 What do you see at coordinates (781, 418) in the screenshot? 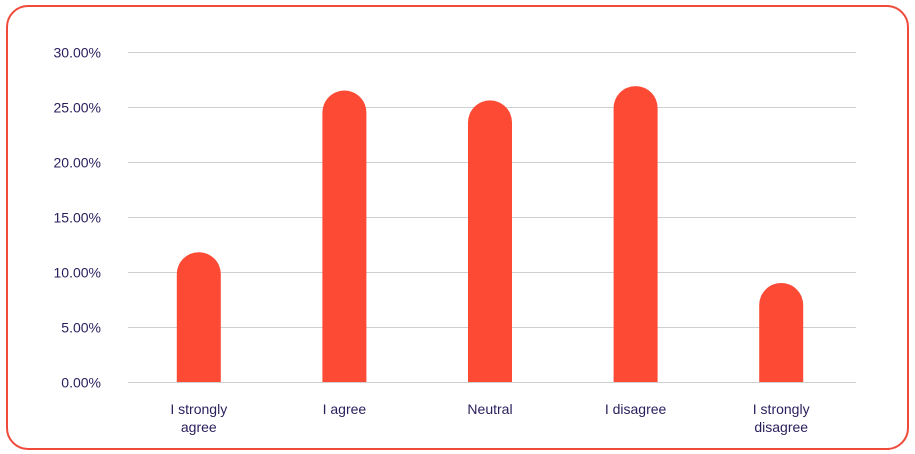
I see `x-category-label: I strongly disagree` at bounding box center [781, 418].